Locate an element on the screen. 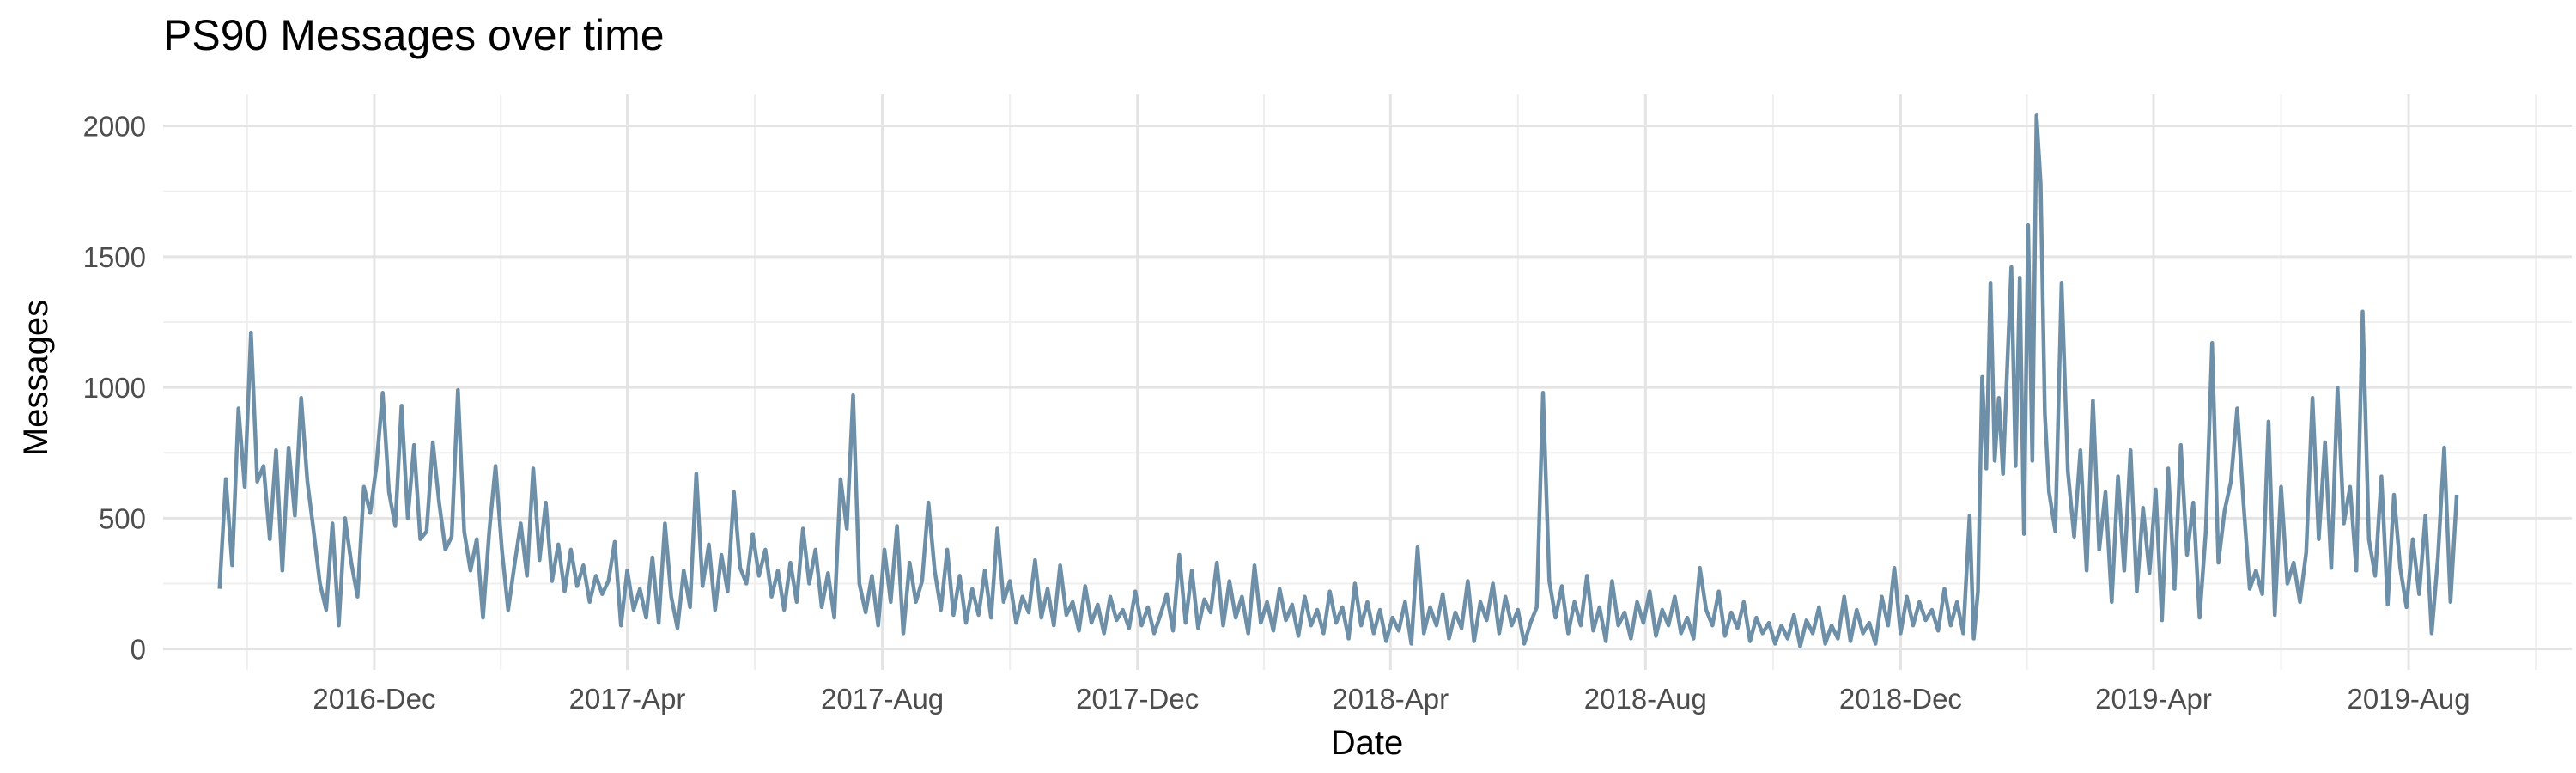 The image size is (2576, 773). y-tick-label: 2000 is located at coordinates (114, 127).